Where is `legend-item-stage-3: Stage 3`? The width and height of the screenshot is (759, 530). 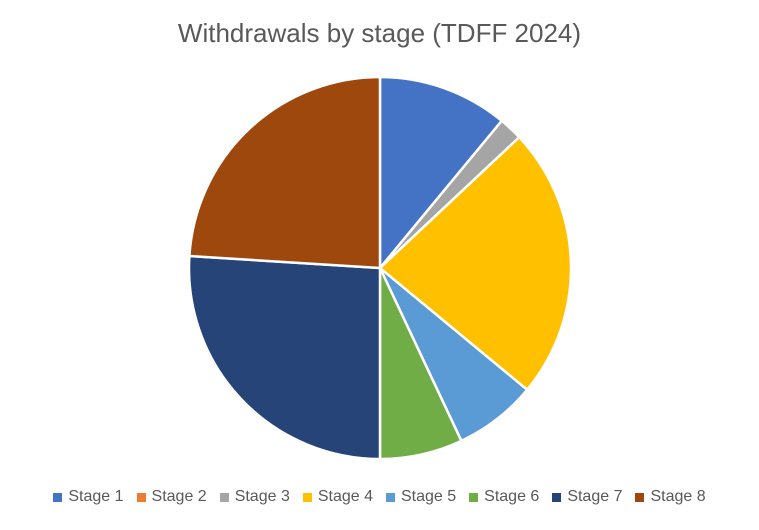
legend-item-stage-3: Stage 3 is located at coordinates (254, 497).